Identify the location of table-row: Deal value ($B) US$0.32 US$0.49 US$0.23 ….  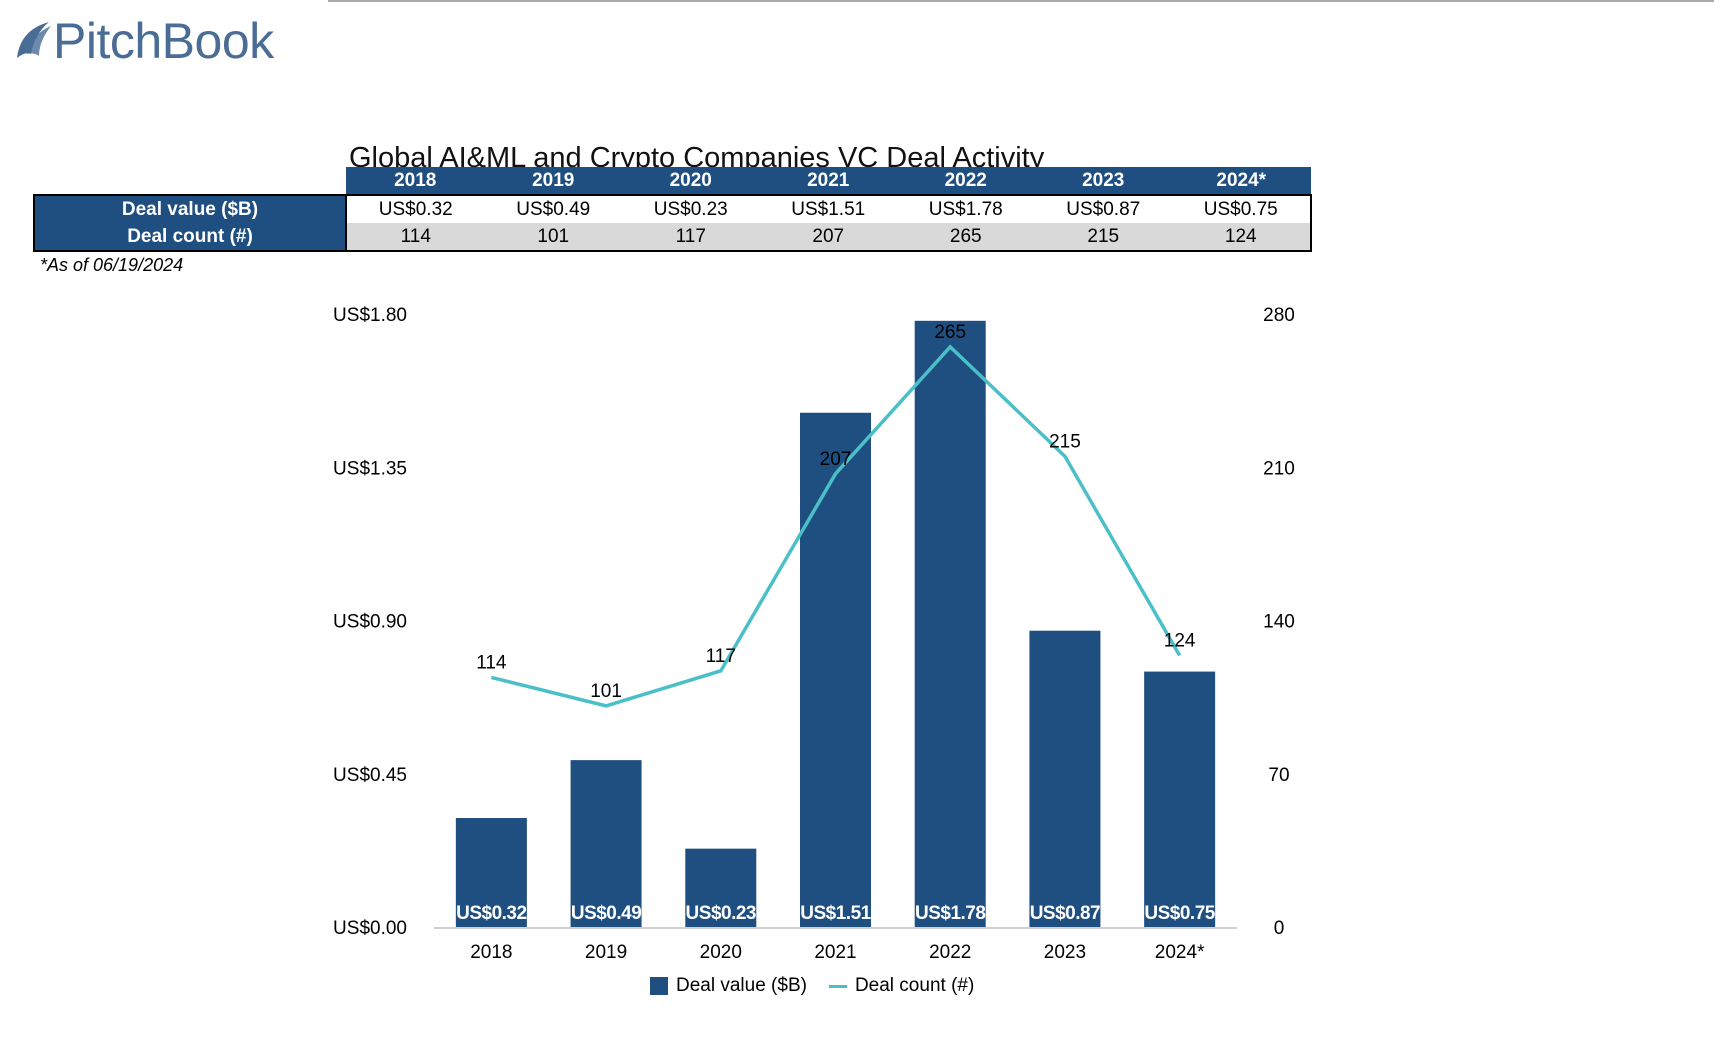
(672, 209).